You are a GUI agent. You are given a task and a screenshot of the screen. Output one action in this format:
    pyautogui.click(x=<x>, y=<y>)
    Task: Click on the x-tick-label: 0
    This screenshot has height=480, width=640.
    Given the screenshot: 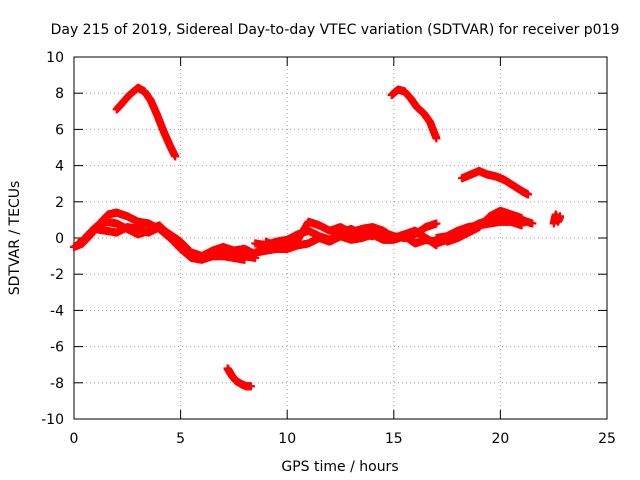 What is the action you would take?
    pyautogui.click(x=74, y=439)
    